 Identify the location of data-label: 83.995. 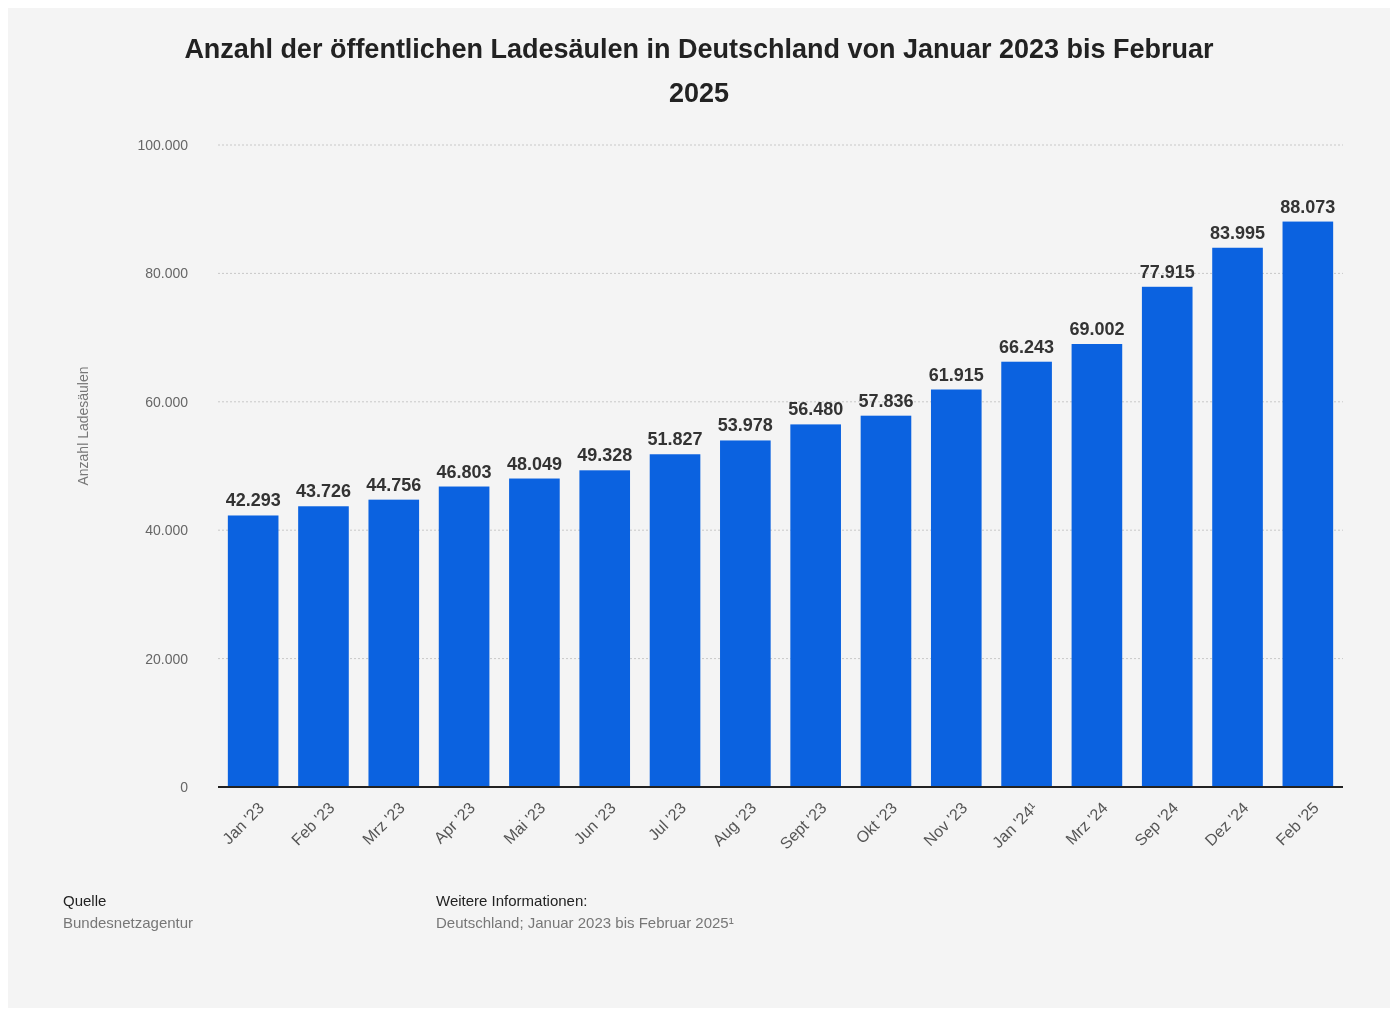
(1238, 232).